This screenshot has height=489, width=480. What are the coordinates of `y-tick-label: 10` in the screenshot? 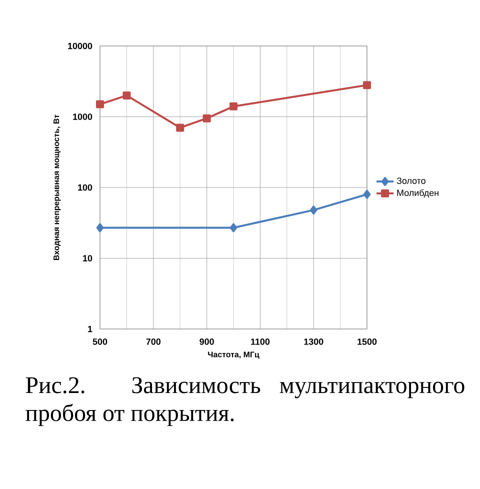 It's located at (87, 258).